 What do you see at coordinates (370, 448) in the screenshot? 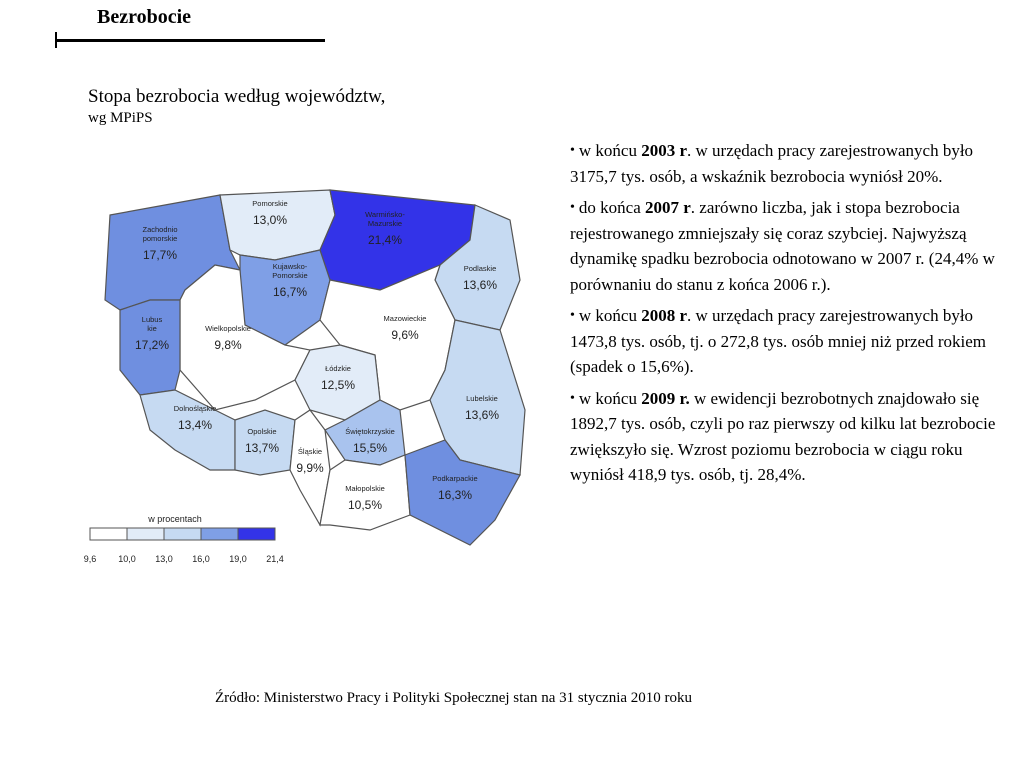
I see `region-value: 15,5%` at bounding box center [370, 448].